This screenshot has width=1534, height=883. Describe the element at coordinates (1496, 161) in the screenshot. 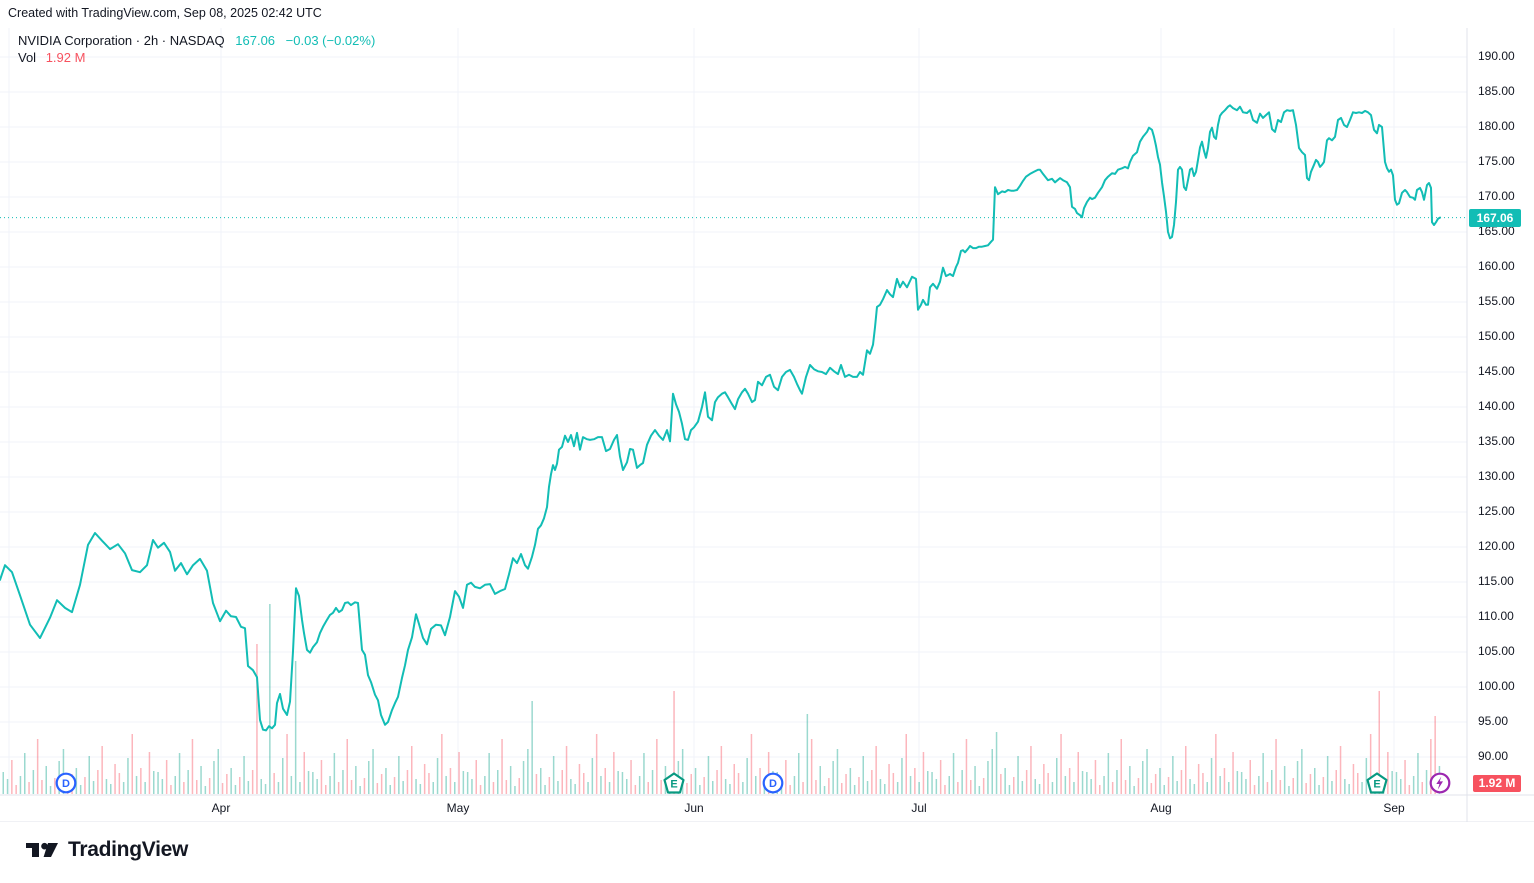

I see `price-tick-label: 175.00` at that location.